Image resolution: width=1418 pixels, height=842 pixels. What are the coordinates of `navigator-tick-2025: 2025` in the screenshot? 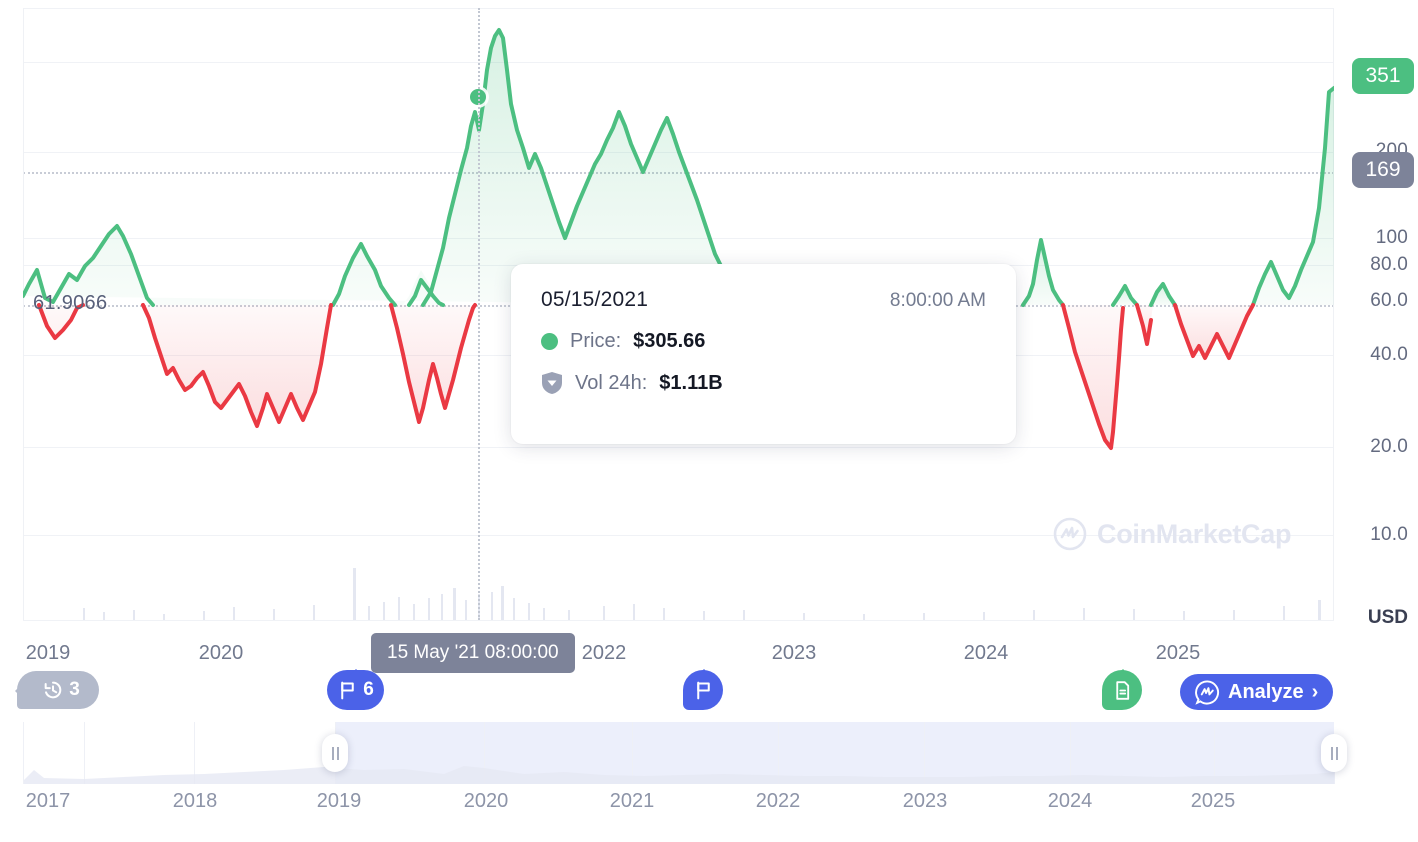 It's located at (1213, 801).